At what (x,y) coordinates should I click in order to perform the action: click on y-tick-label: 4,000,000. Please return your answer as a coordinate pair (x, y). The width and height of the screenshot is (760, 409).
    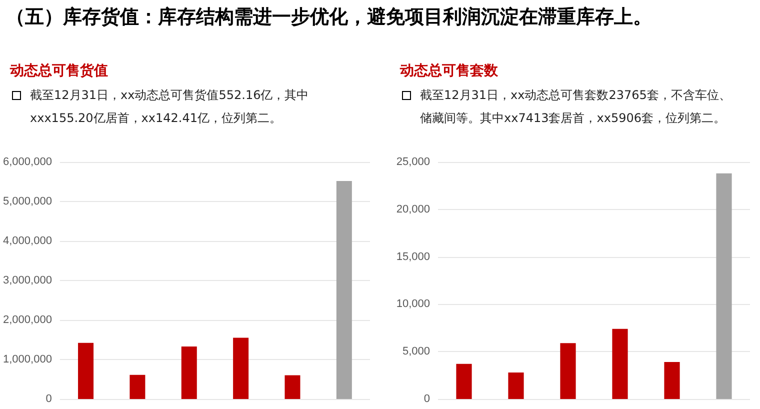
    Looking at the image, I should click on (27, 241).